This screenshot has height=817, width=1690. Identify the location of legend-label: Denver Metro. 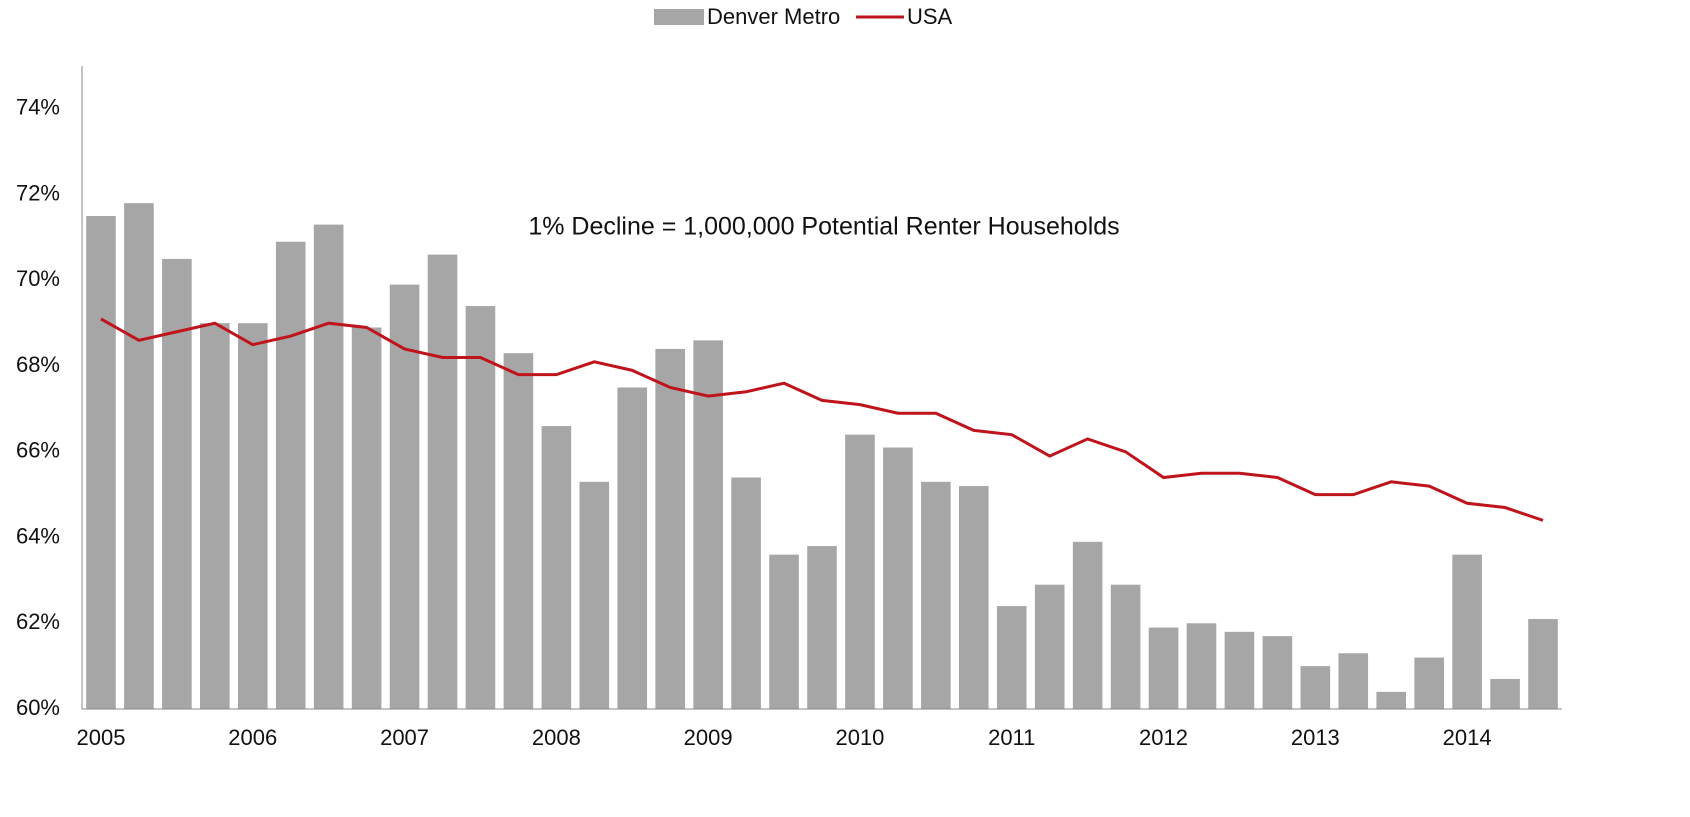
(773, 16).